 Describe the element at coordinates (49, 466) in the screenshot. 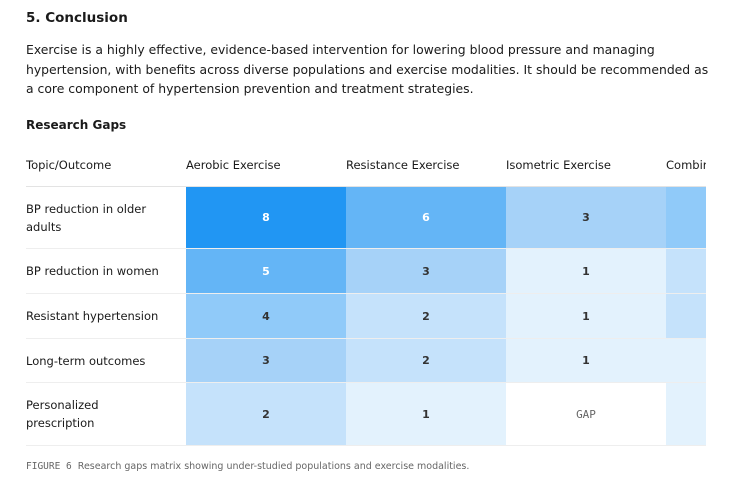

I see `caption-label: FIGURE 6` at that location.